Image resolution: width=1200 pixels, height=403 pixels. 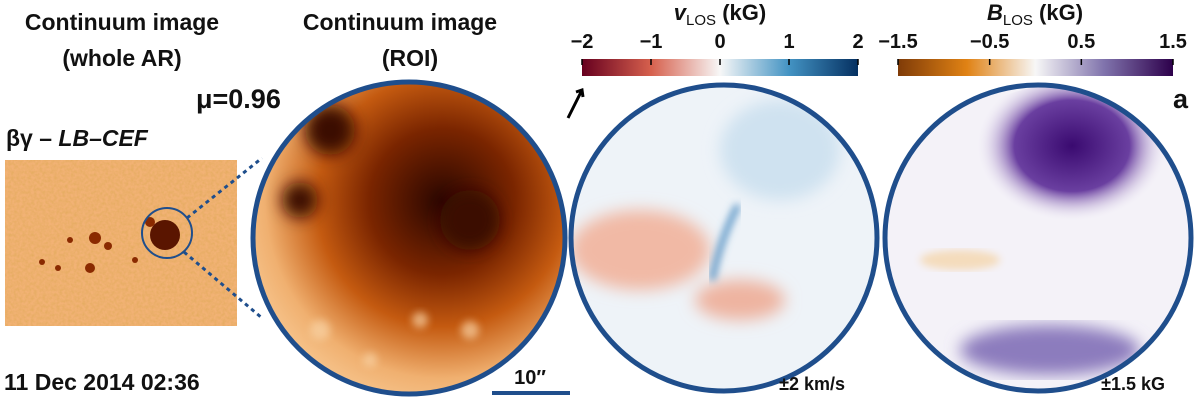 What do you see at coordinates (1081, 42) in the screenshot?
I see `tick-label: 0.5` at bounding box center [1081, 42].